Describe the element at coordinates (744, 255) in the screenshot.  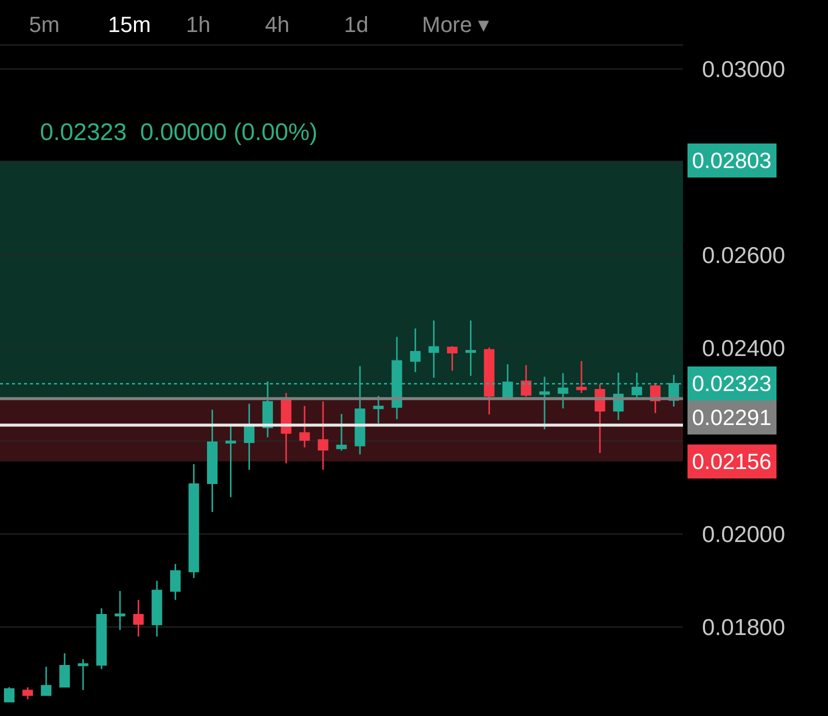
I see `y-tick-label: 0.02600` at that location.